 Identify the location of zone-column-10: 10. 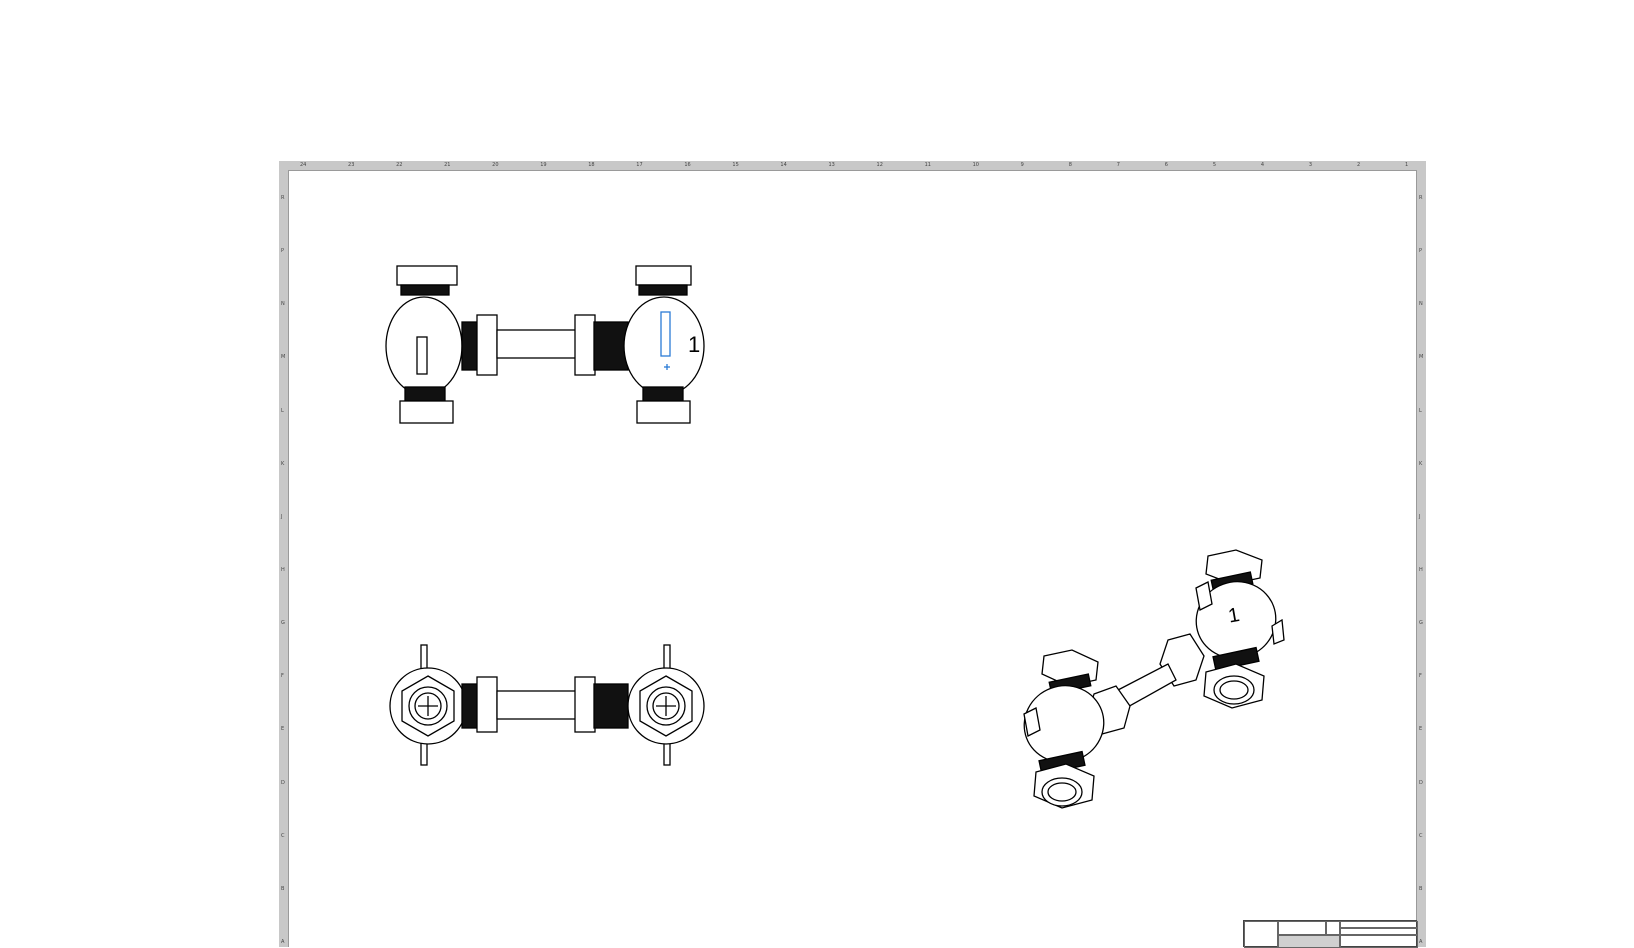
(975, 165).